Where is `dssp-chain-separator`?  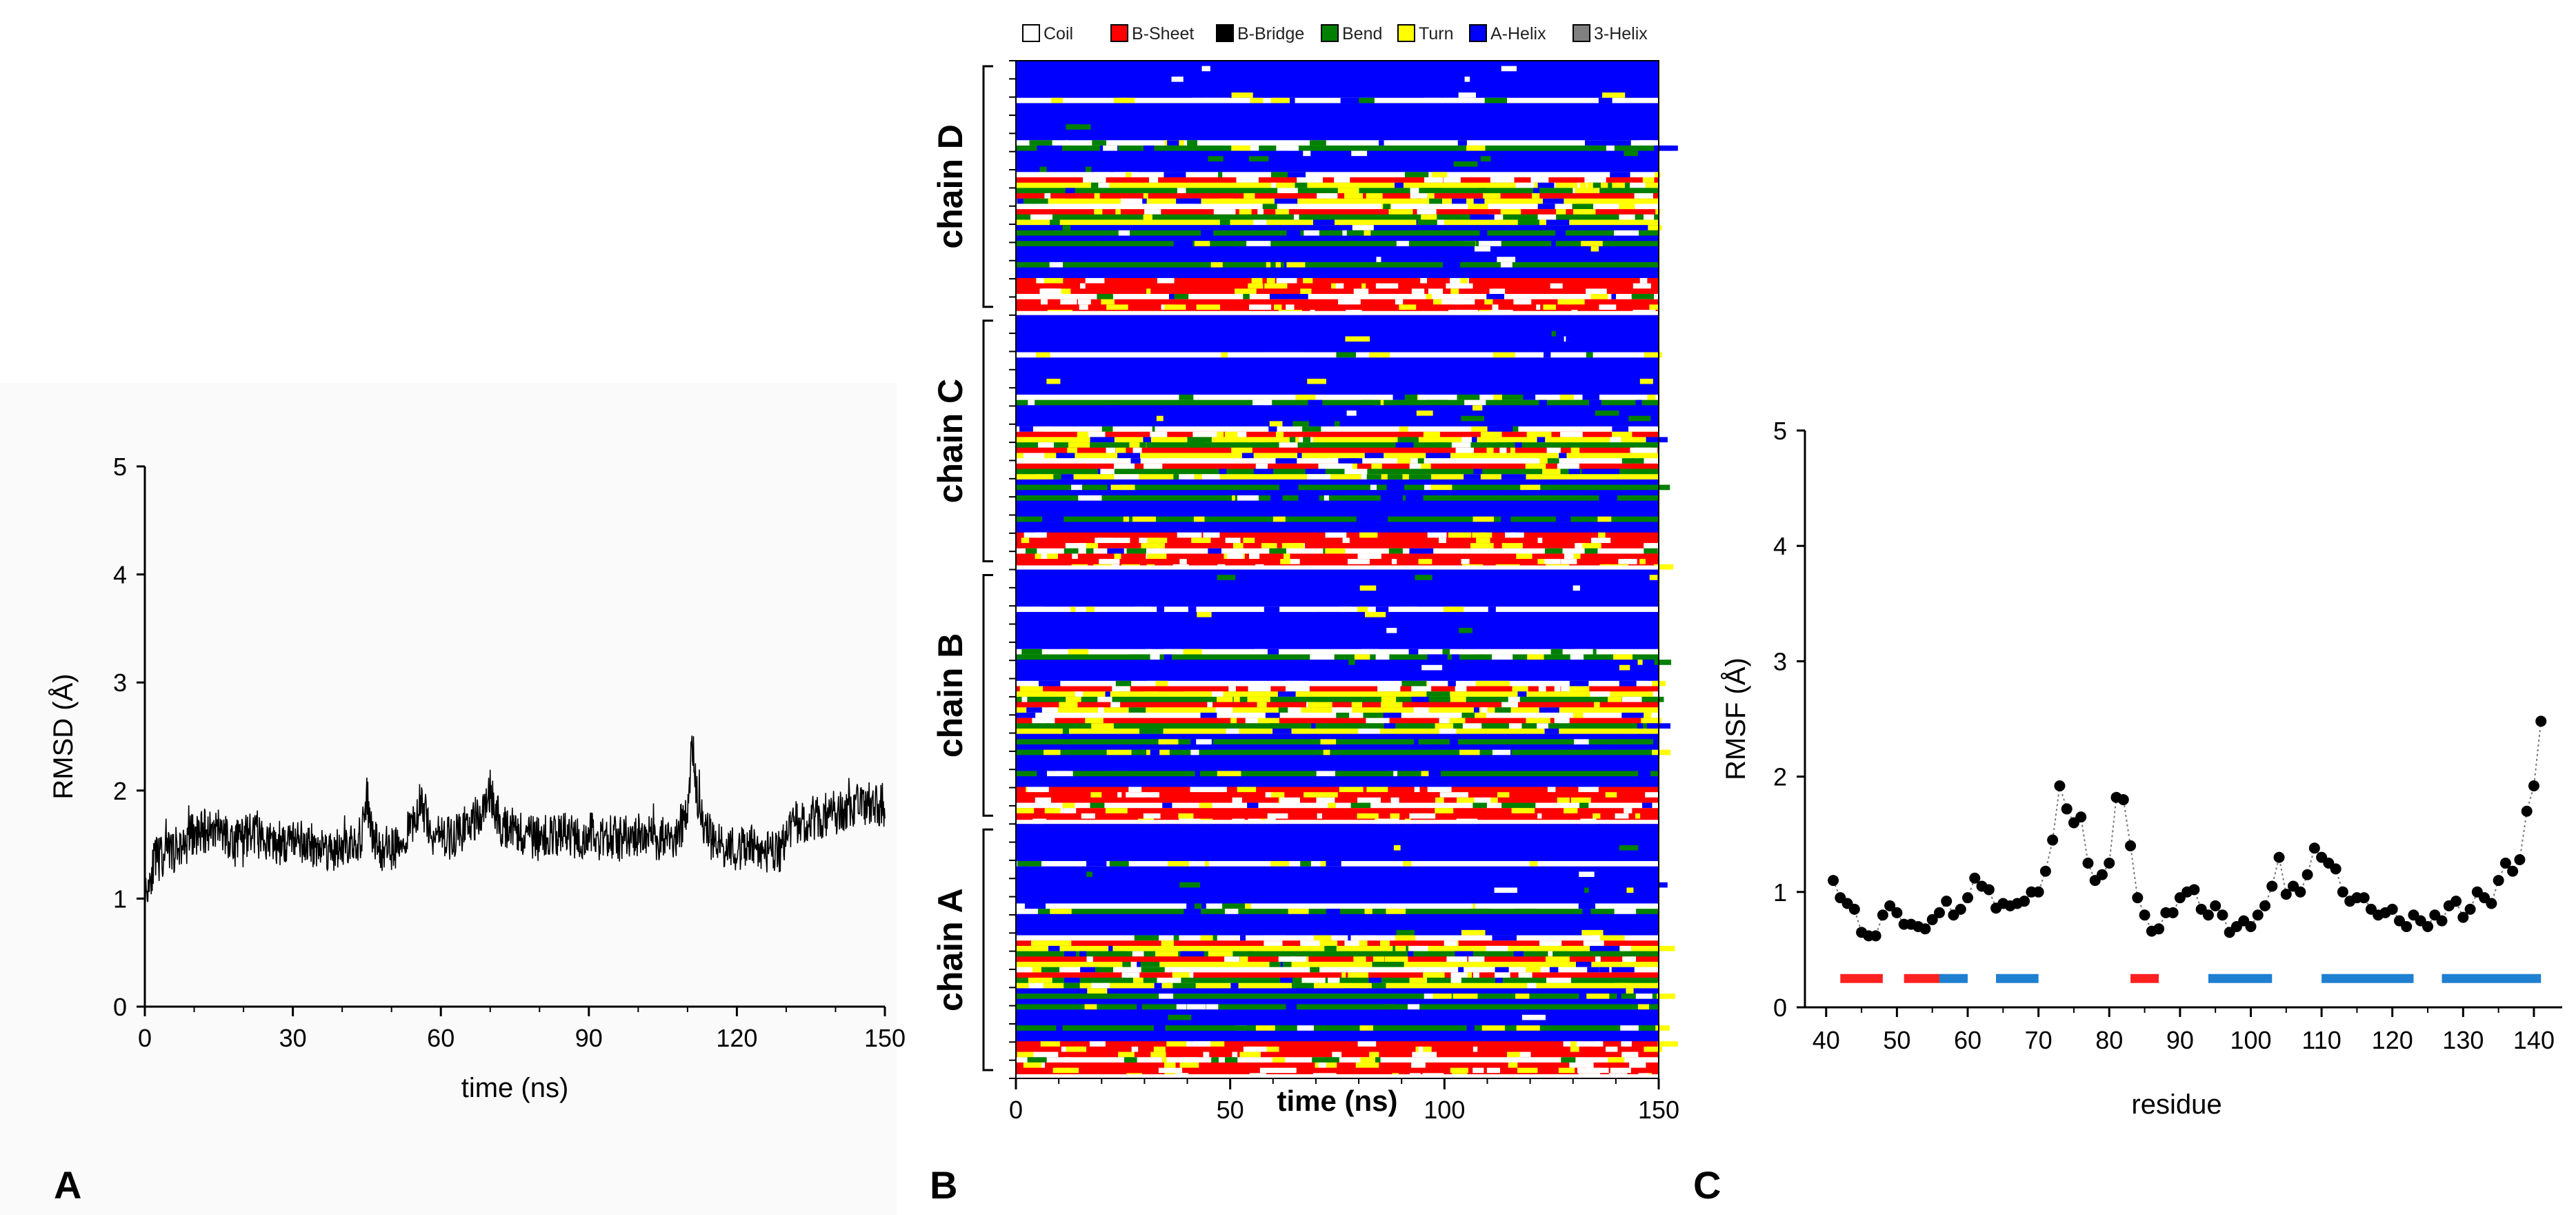
dssp-chain-separator is located at coordinates (1337, 822).